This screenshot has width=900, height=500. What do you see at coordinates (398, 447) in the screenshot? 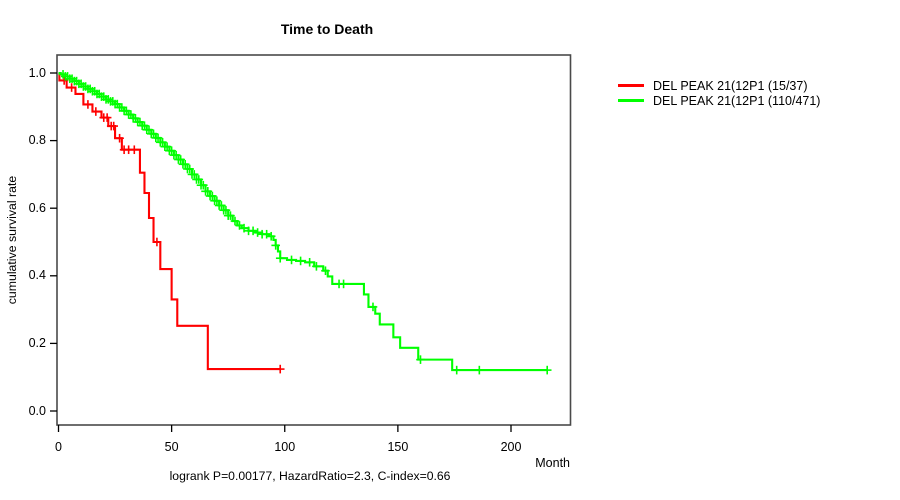
I see `x-tick-label: 150` at bounding box center [398, 447].